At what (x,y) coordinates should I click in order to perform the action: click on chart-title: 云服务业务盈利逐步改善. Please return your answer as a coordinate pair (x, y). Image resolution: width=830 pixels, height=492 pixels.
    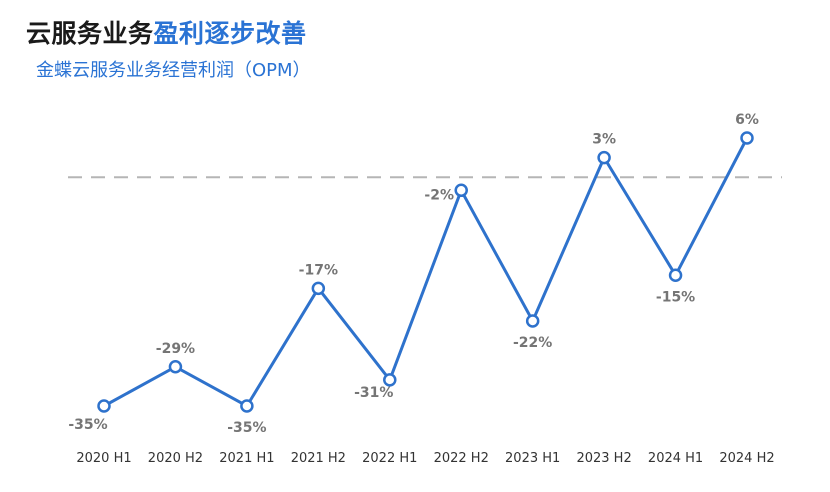
    Looking at the image, I should click on (166, 32).